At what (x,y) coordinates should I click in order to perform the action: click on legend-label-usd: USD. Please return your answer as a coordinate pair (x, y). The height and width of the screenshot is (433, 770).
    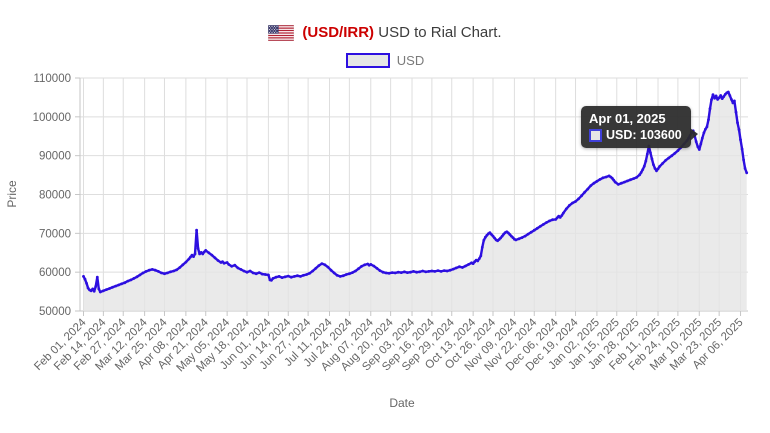
    Looking at the image, I should click on (410, 60).